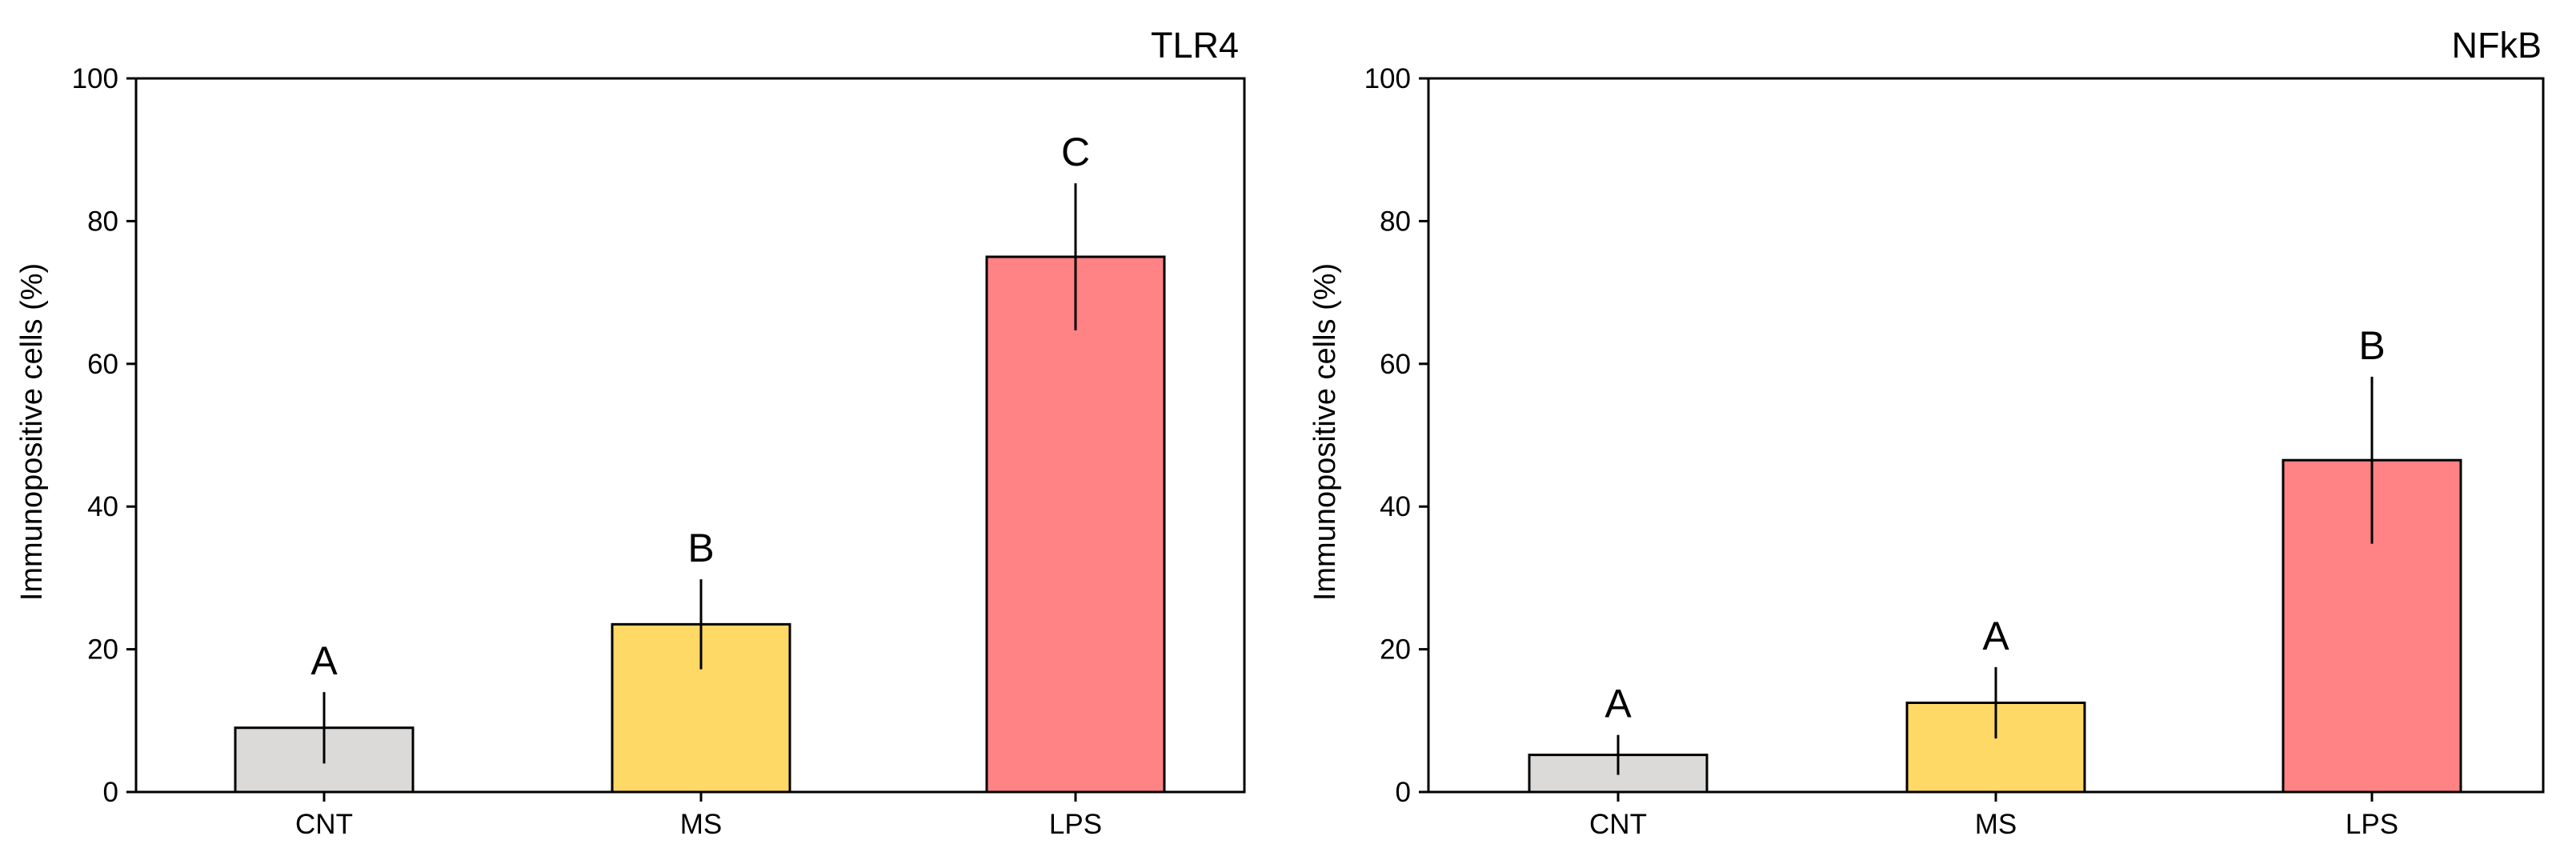 The height and width of the screenshot is (864, 2576). Describe the element at coordinates (1075, 152) in the screenshot. I see `significance-label: C` at that location.